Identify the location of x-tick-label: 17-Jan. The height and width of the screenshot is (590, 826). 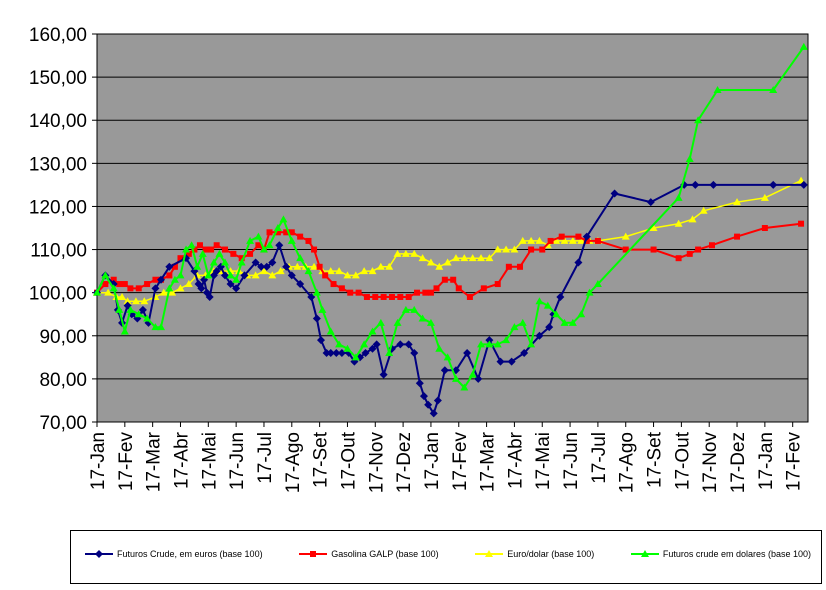
(432, 461).